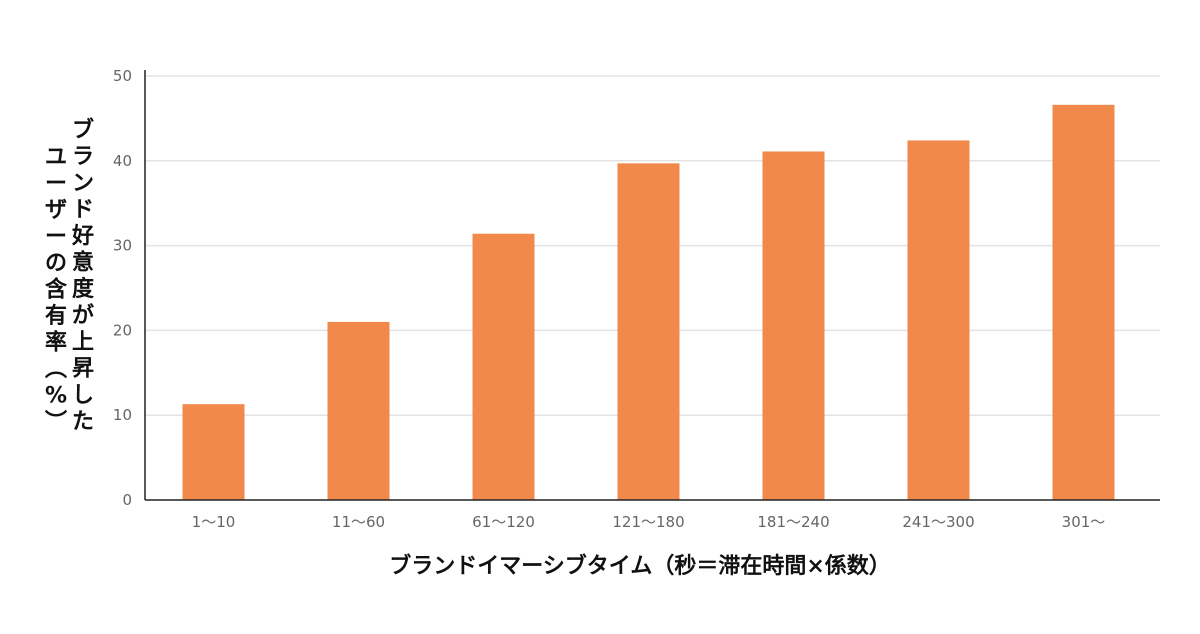 The height and width of the screenshot is (634, 1200). What do you see at coordinates (1084, 522) in the screenshot?
I see `x-tick-label: 301〜` at bounding box center [1084, 522].